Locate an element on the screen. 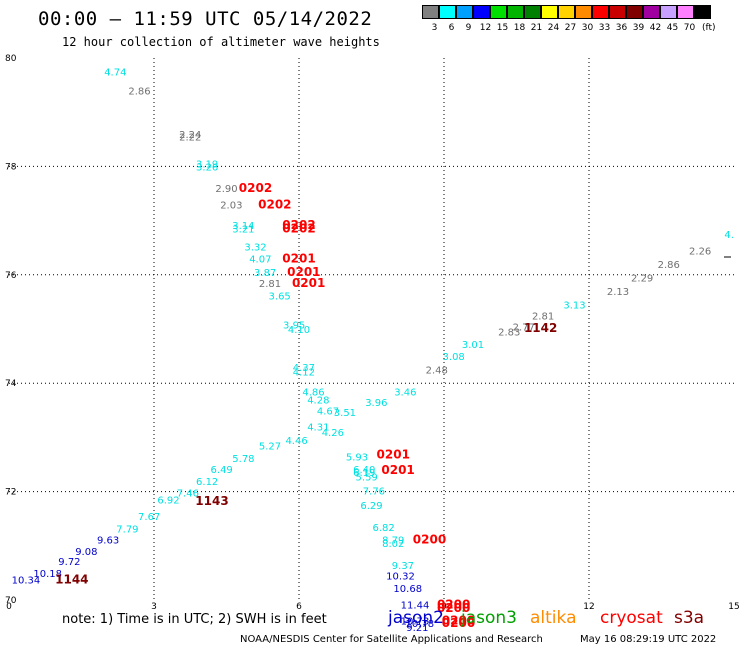 The height and width of the screenshot is (650, 740). chart-title: 00:00 — 11:59 UTC 05/14/2022 is located at coordinates (205, 19).